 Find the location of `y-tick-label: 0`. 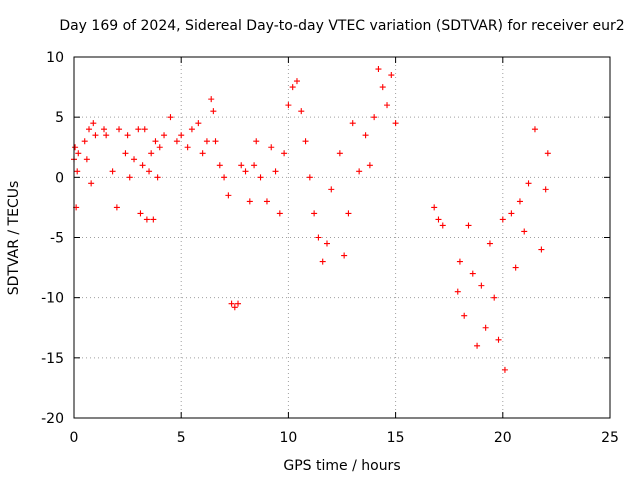

y-tick-label: 0 is located at coordinates (59, 178).